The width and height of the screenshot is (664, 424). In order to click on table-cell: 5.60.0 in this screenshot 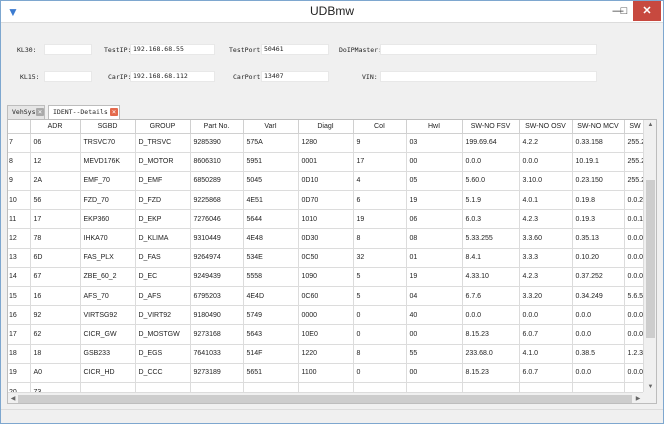, I will do `click(491, 181)`.